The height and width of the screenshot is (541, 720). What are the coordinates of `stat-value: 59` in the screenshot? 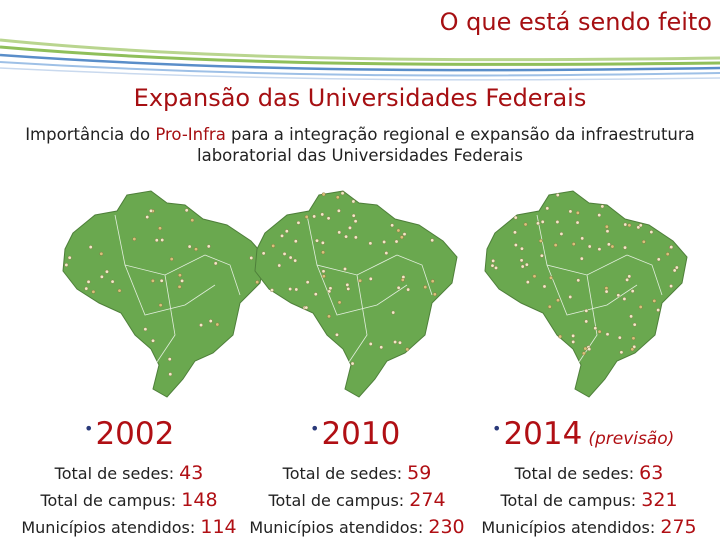 It's located at (419, 473).